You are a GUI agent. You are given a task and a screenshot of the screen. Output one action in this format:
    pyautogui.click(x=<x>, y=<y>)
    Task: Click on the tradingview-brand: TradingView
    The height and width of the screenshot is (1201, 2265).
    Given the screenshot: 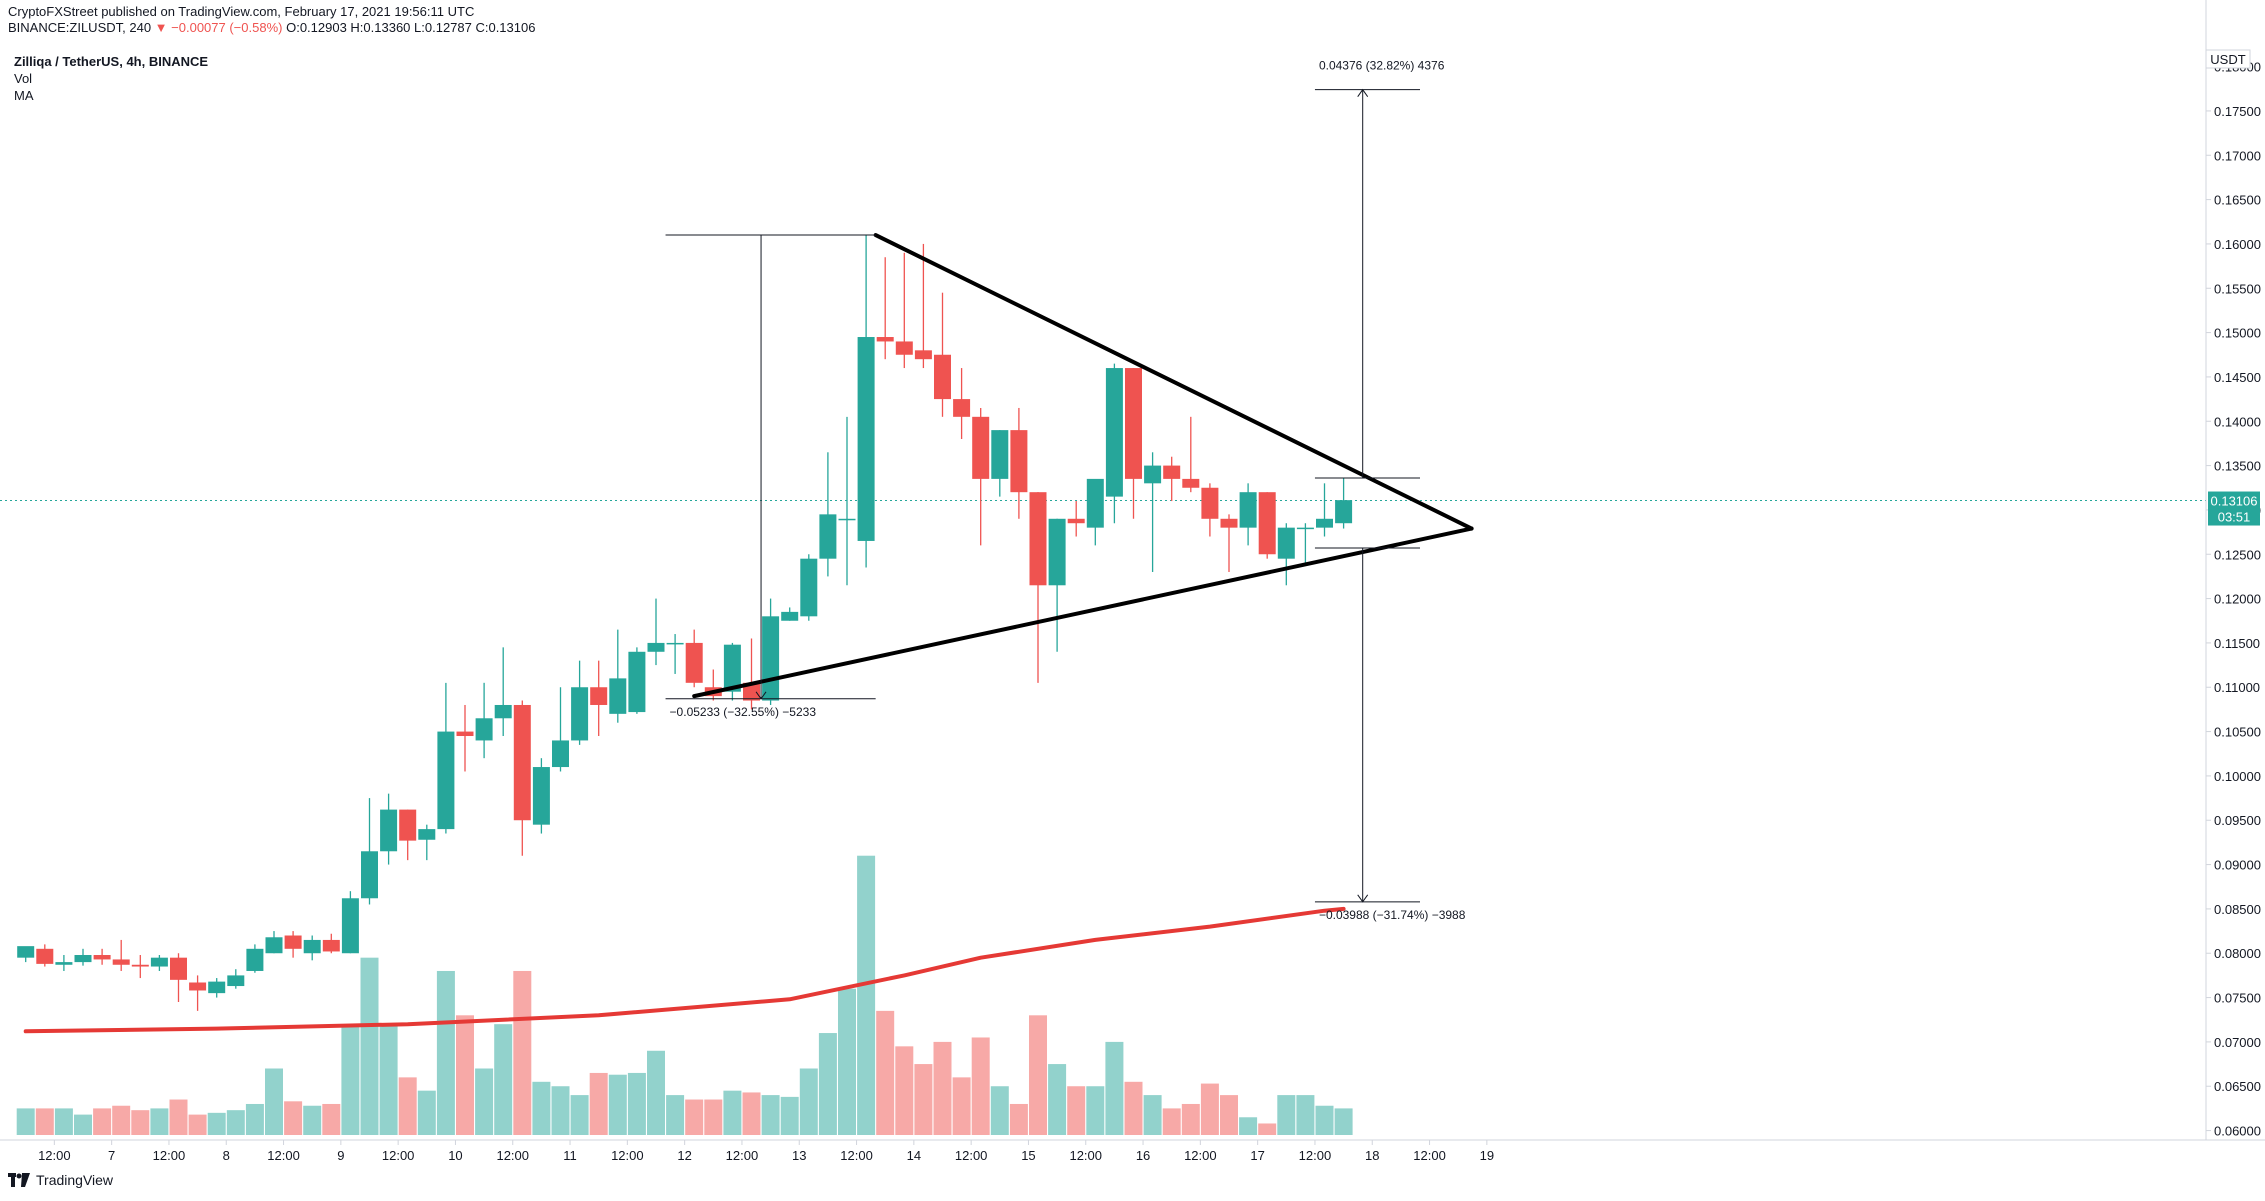 What is the action you would take?
    pyautogui.click(x=60, y=1180)
    